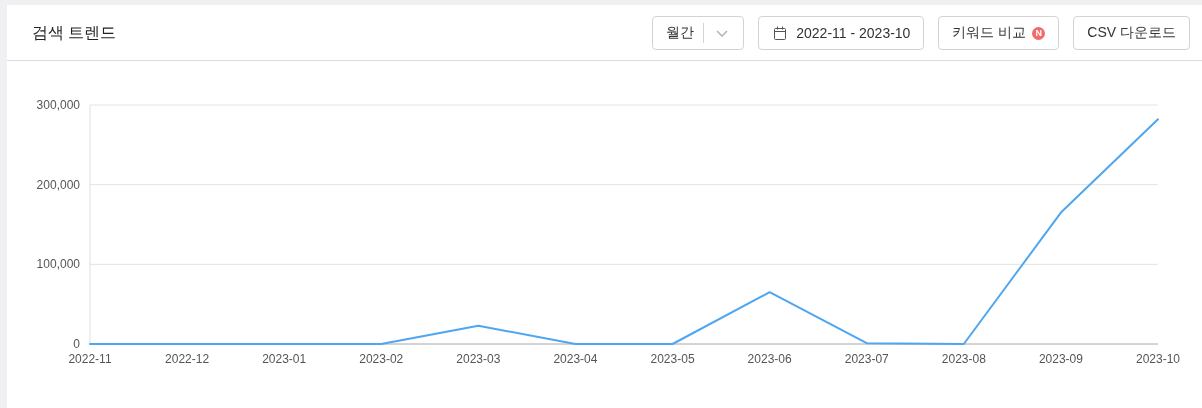  I want to click on x-tick-label: 2022-11, so click(90, 359).